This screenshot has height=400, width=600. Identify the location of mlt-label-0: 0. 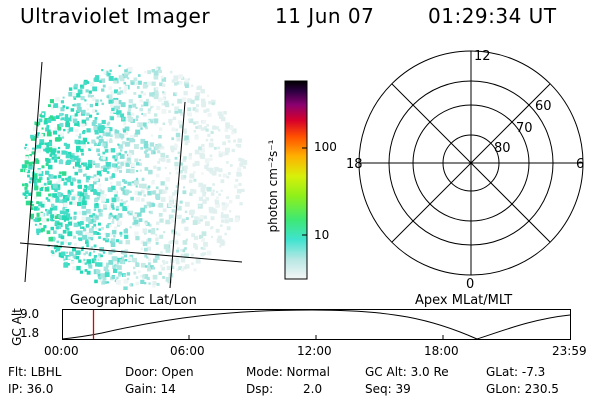
(470, 284).